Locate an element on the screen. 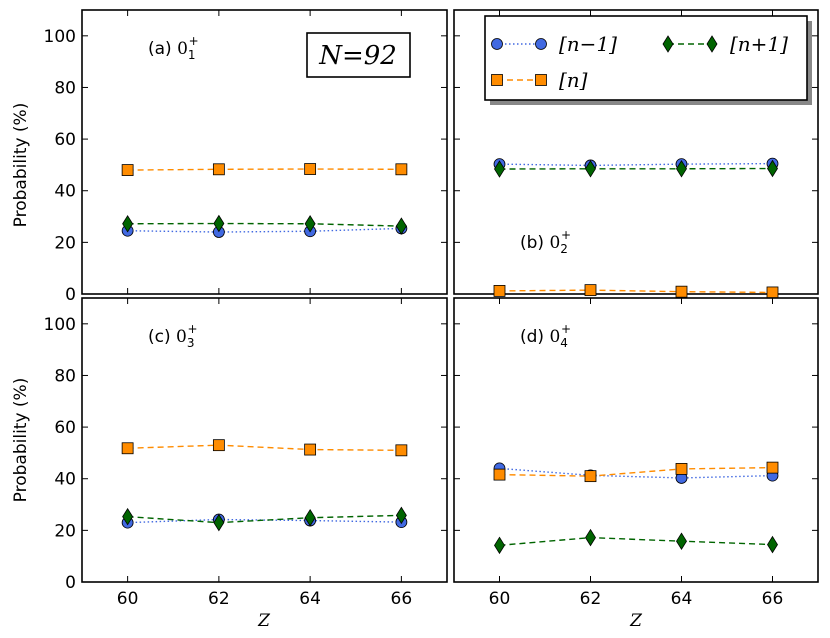 The height and width of the screenshot is (638, 830). panel-label-prefix: (b) is located at coordinates (534, 243).